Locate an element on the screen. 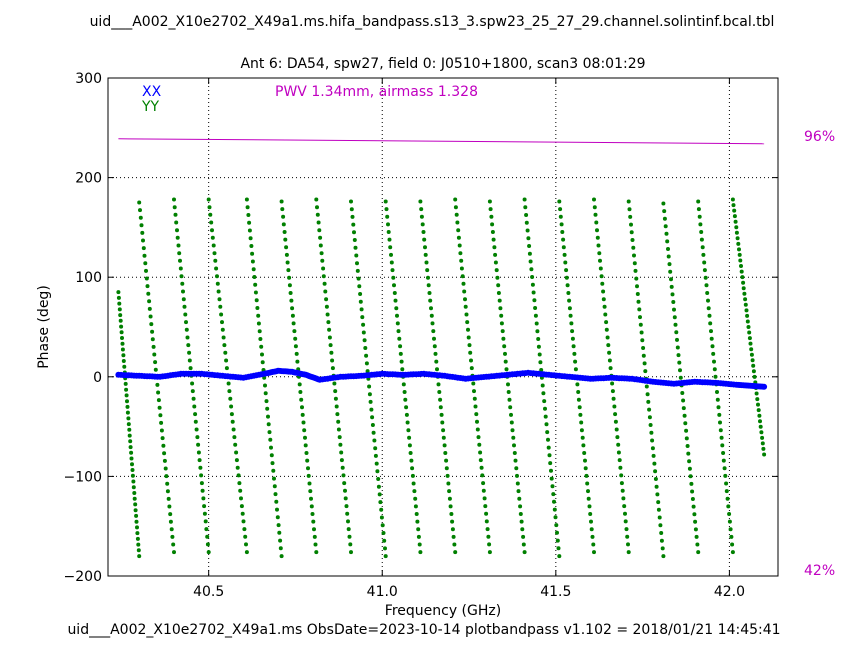 Image resolution: width=864 pixels, height=648 pixels. x-tick-label: 40.5 is located at coordinates (208, 592).